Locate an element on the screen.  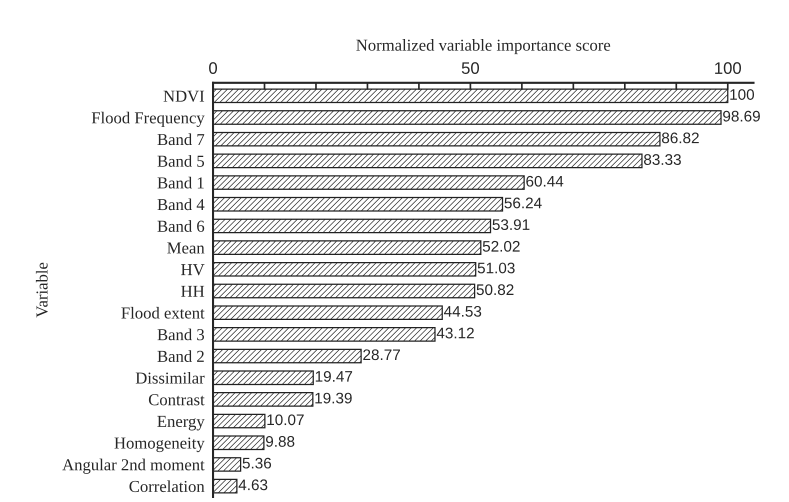
data-label: 43.12 is located at coordinates (455, 333).